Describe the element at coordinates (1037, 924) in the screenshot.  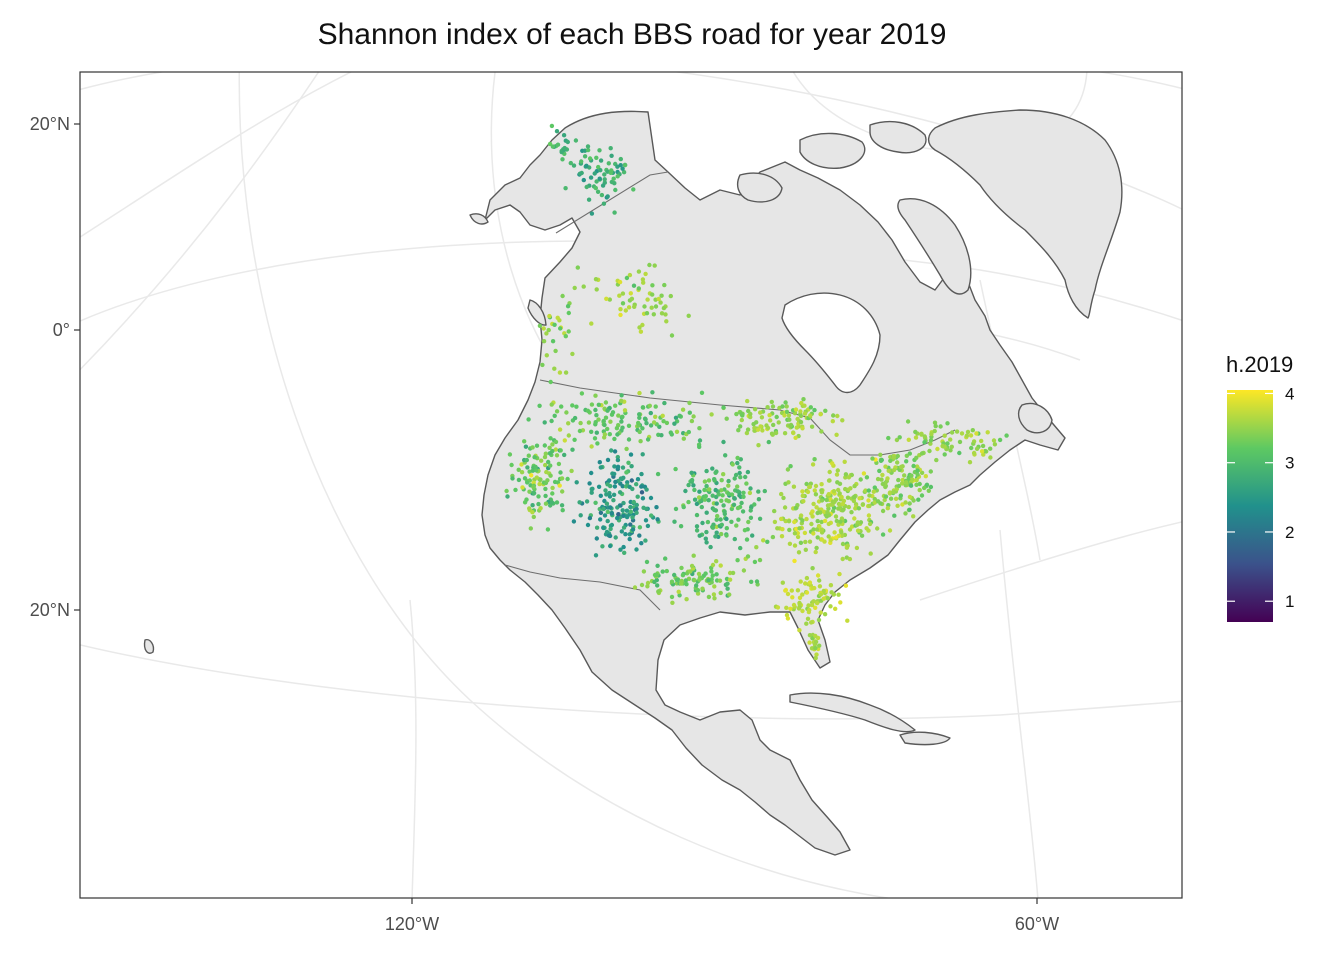
I see `x-tick-label-60w: 60°W` at that location.